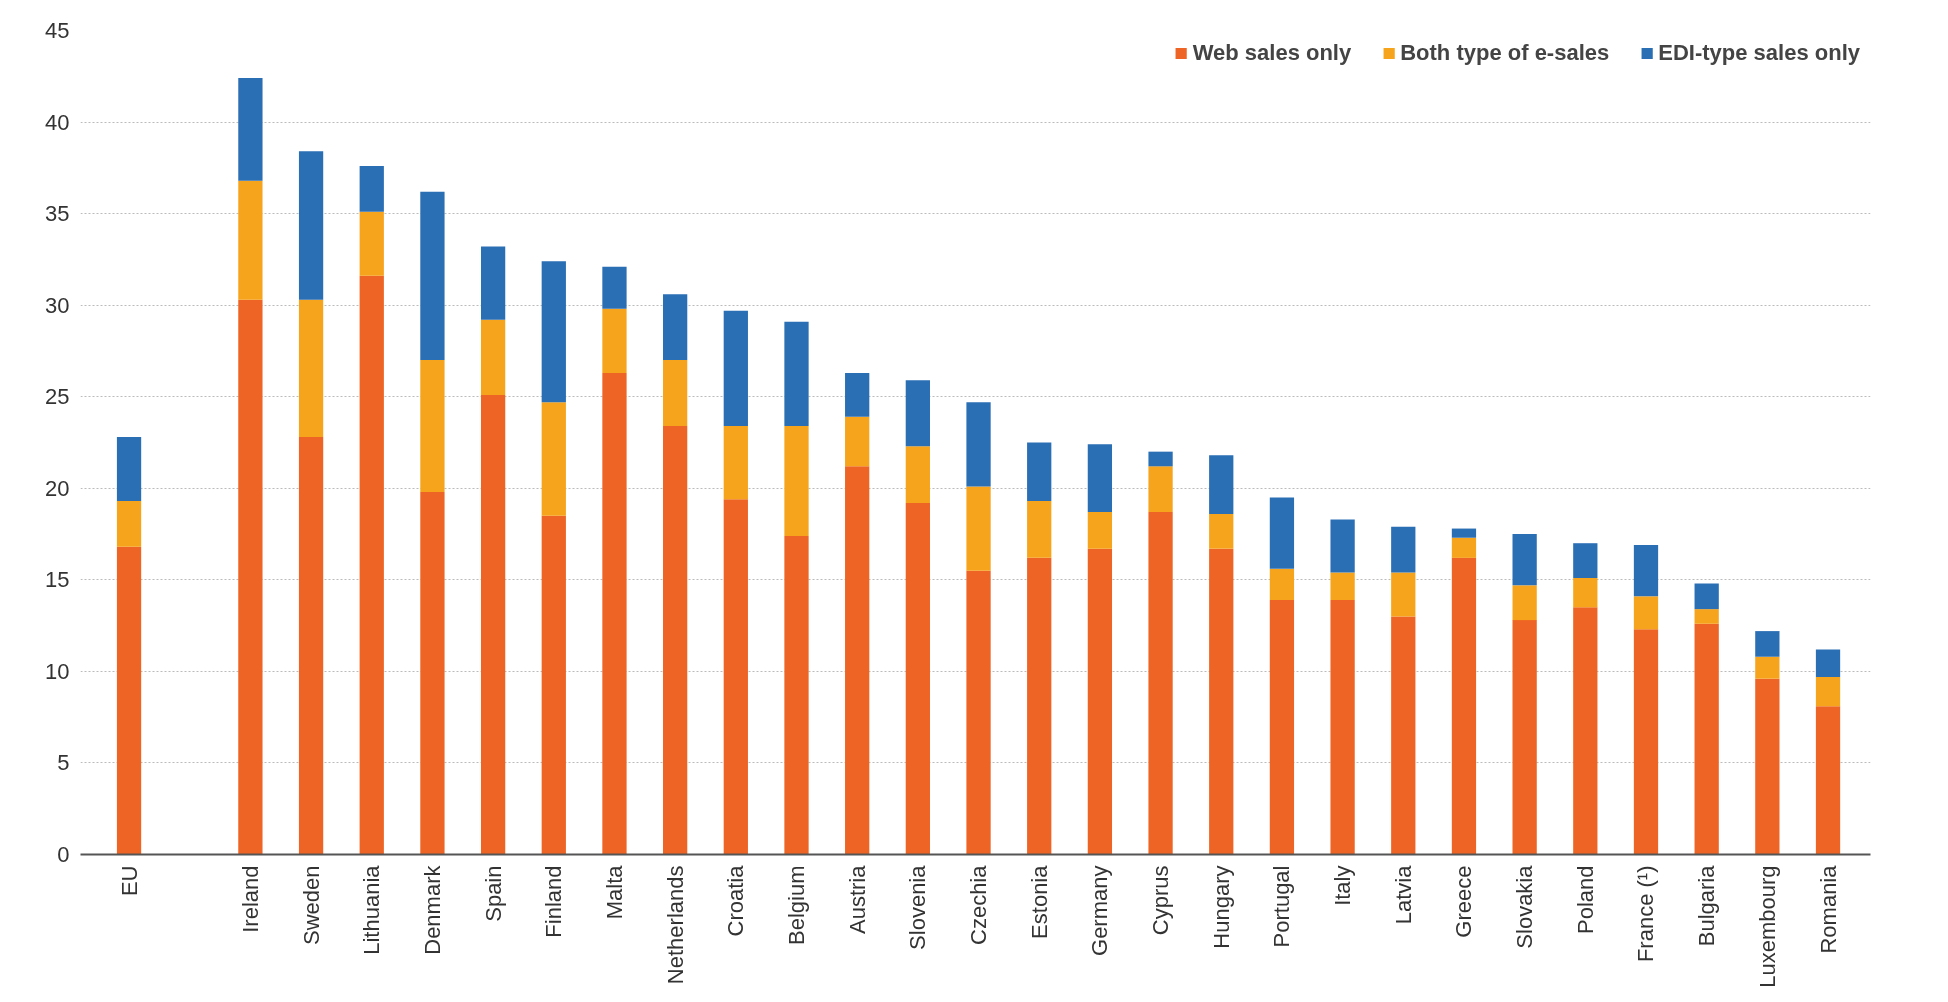 The image size is (1948, 1002). I want to click on x-tick-label: Sweden, so click(311, 905).